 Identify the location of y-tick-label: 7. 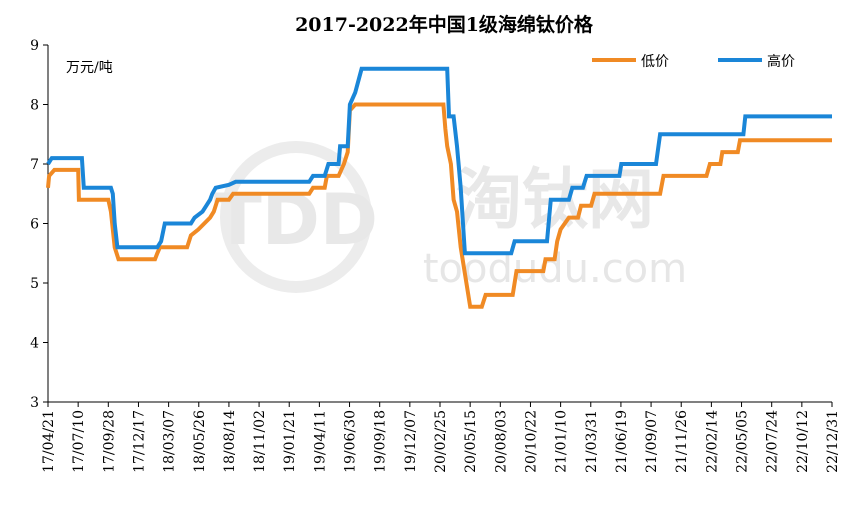
(34, 165).